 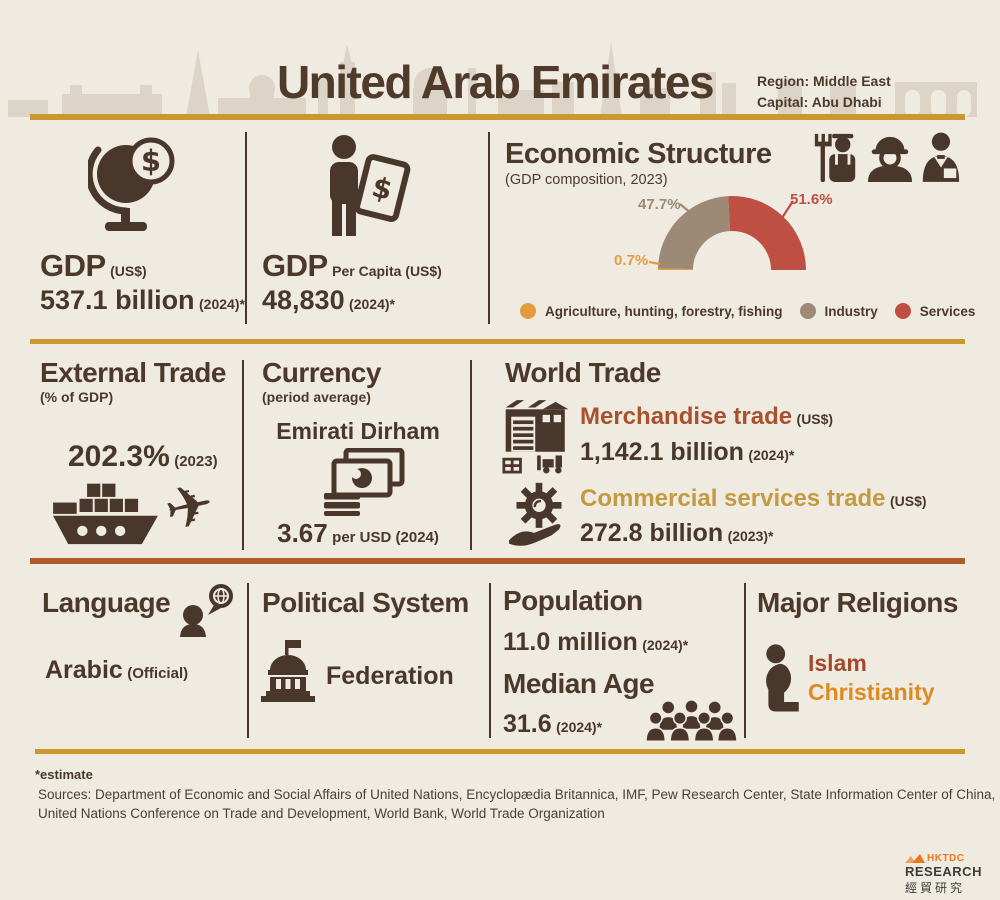 What do you see at coordinates (782, 678) in the screenshot?
I see `praying-person-icon` at bounding box center [782, 678].